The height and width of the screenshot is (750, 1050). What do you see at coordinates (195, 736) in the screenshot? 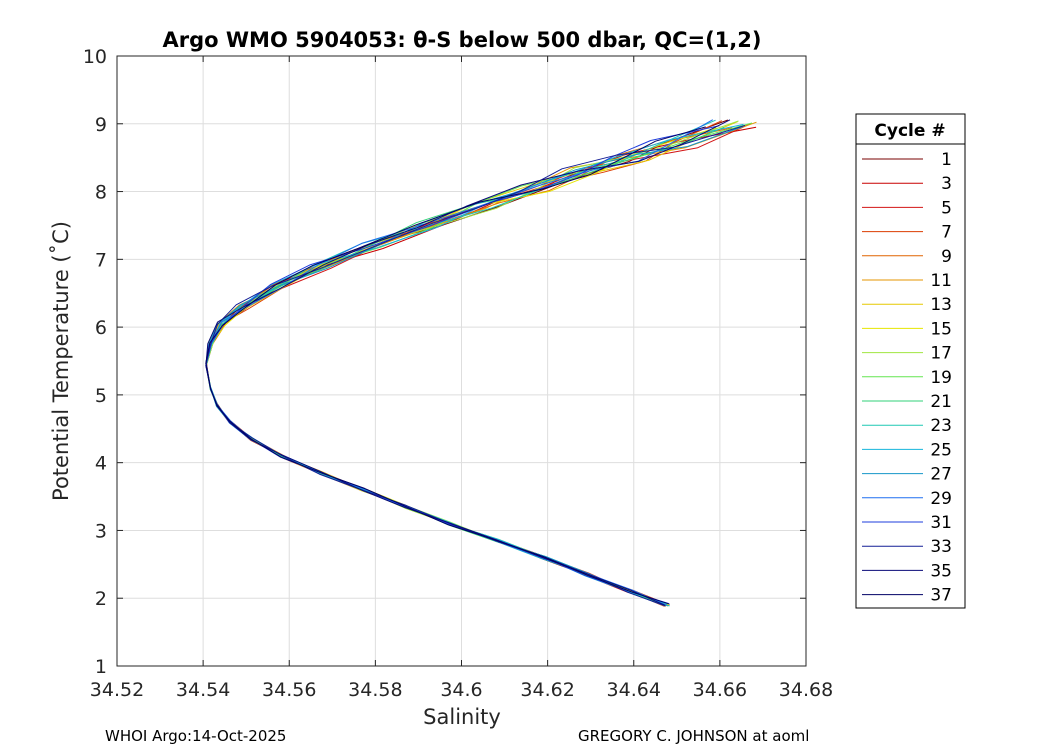
I see `footer-left: WHOI Argo:14-Oct-2025` at bounding box center [195, 736].